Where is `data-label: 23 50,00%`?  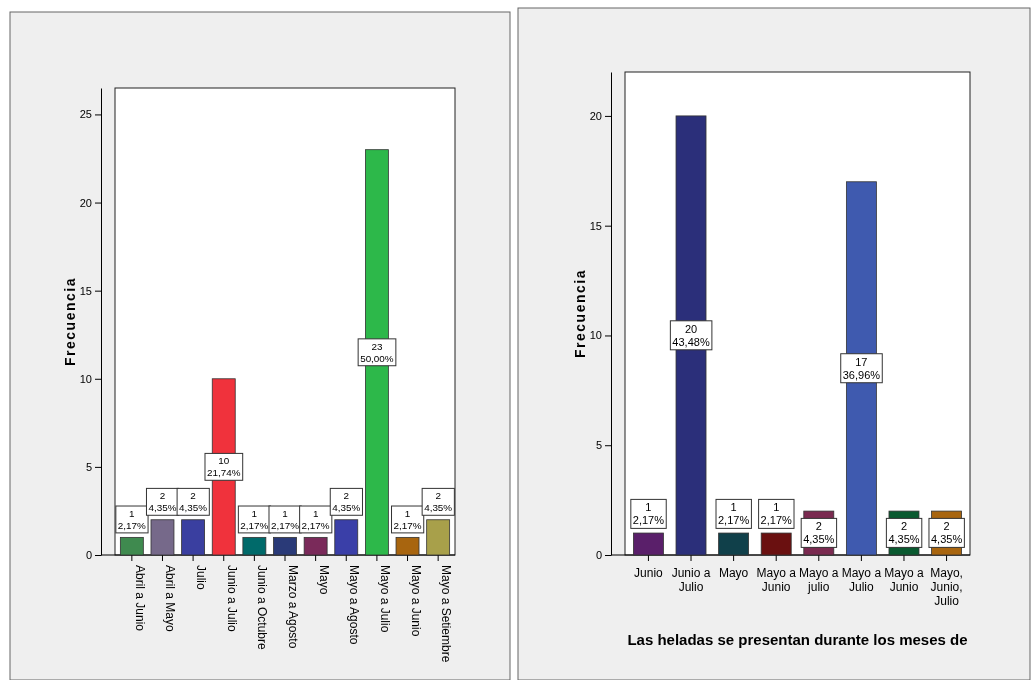 data-label: 23 50,00% is located at coordinates (377, 352).